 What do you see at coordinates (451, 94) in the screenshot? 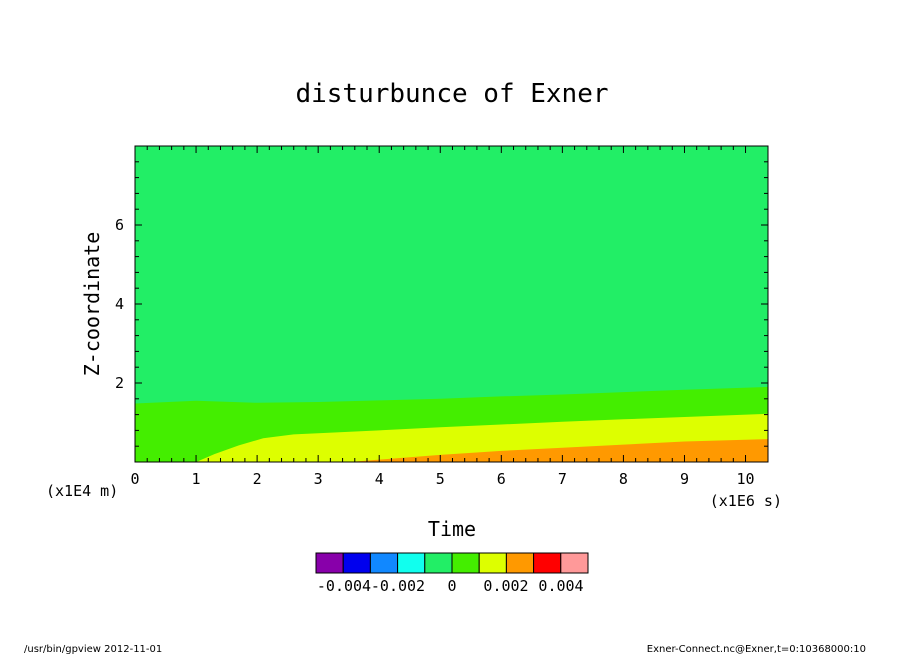
I see `chart-title: disturbunce of Exner` at bounding box center [451, 94].